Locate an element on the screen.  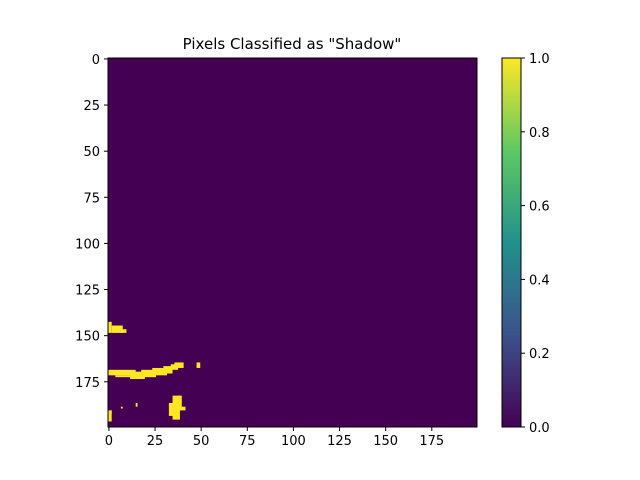
colorbar-tick-label: 0.4 is located at coordinates (539, 280).